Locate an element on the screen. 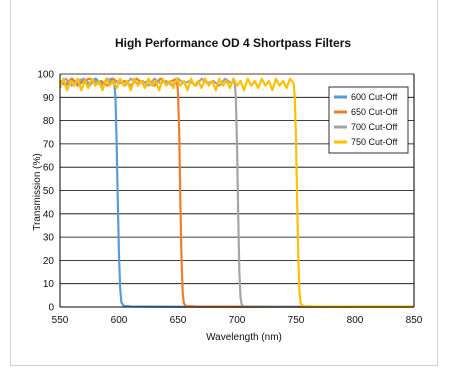 The width and height of the screenshot is (449, 367). x-tick-label: 700 is located at coordinates (237, 320).